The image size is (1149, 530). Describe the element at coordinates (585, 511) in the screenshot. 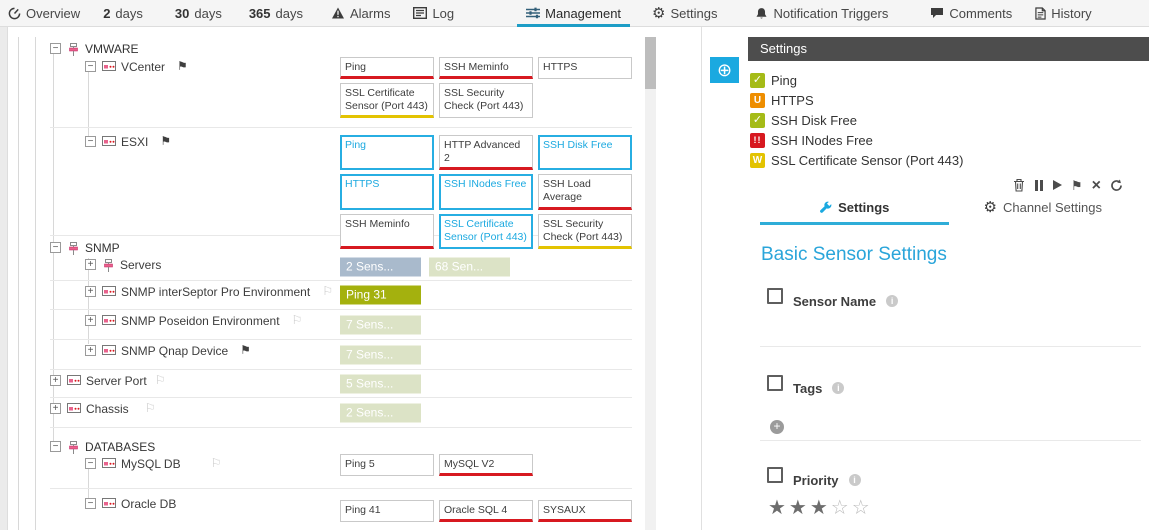

I see `sensor-box: SYSAUX` at that location.